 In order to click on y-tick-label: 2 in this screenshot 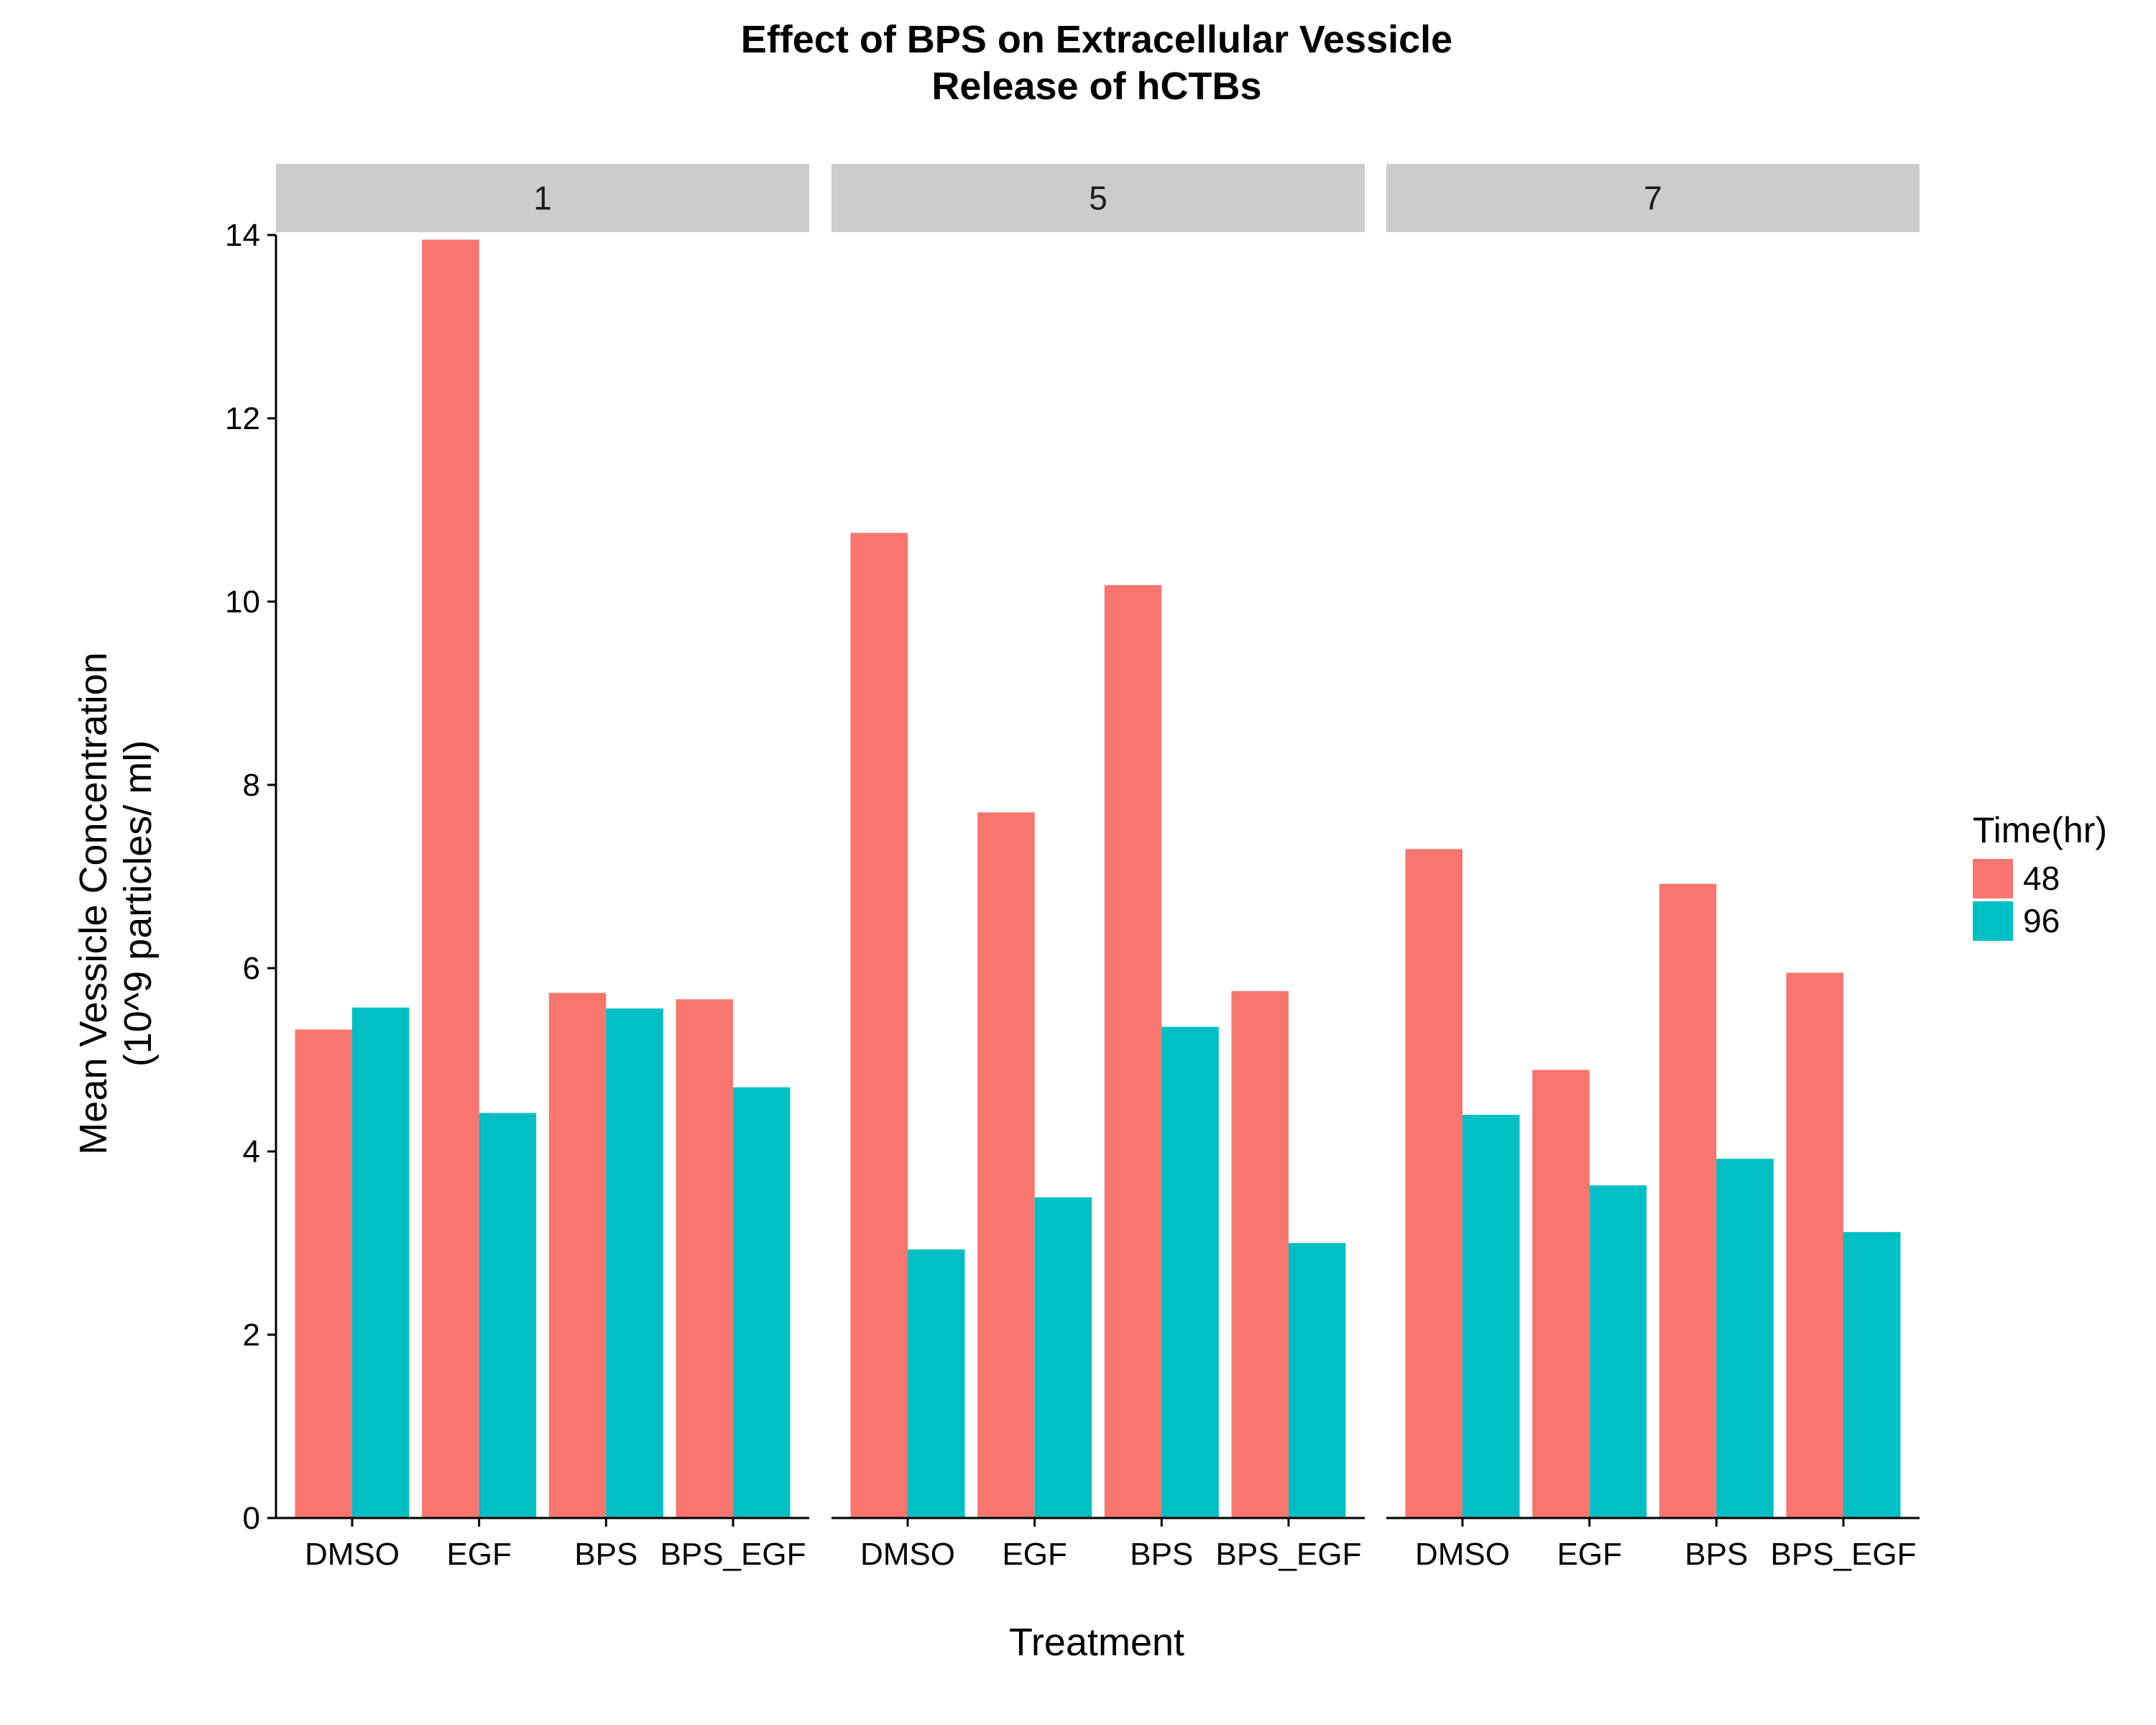, I will do `click(252, 1335)`.